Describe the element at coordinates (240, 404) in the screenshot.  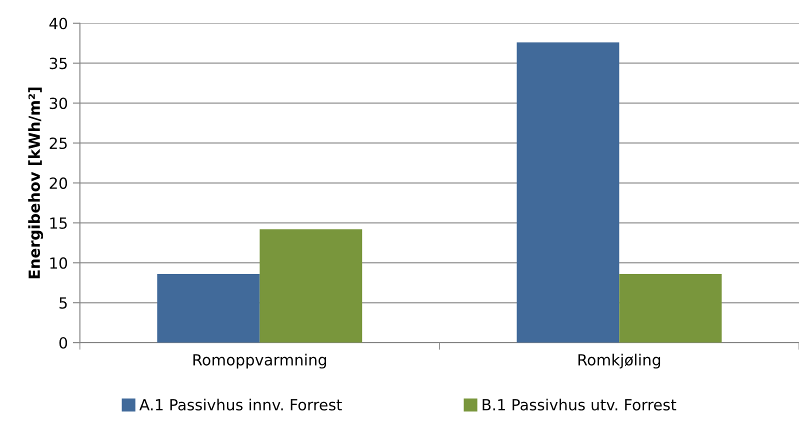
I see `legend-label: A.1 Passivhus innv. Forrest` at that location.